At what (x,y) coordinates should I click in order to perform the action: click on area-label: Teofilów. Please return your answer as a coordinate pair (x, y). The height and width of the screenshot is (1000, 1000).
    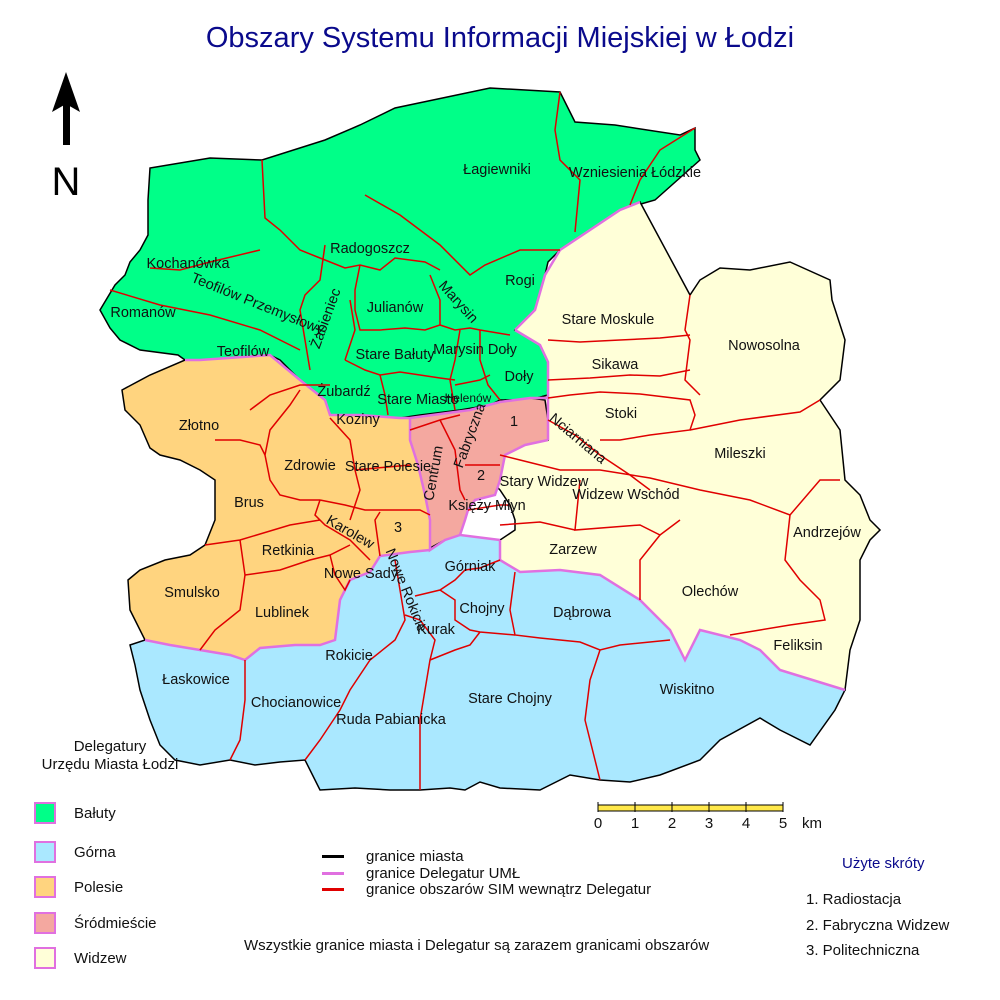
    Looking at the image, I should click on (243, 352).